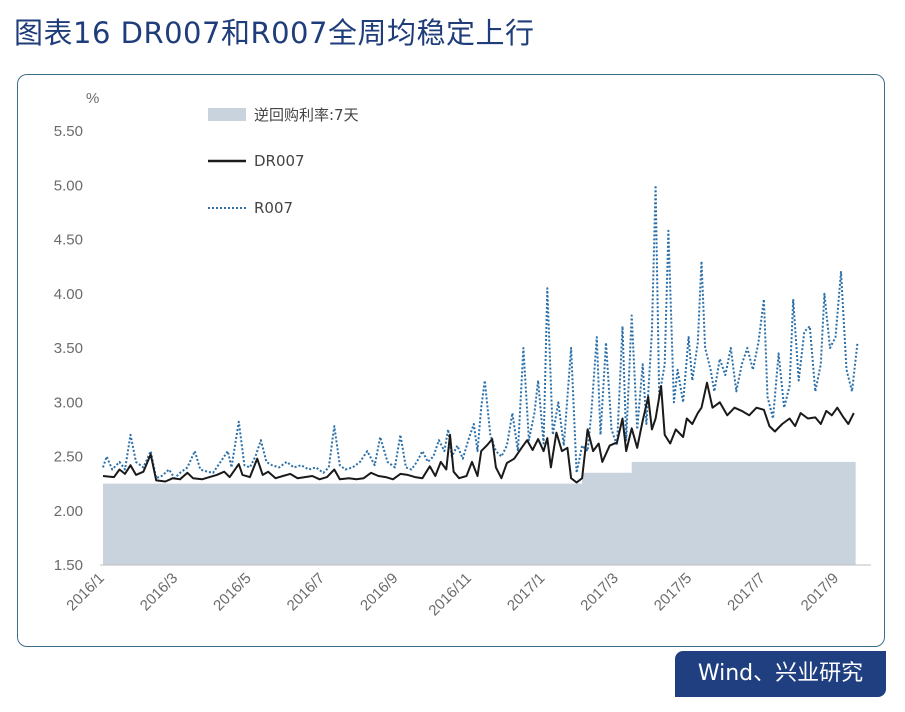 The width and height of the screenshot is (905, 712). What do you see at coordinates (68, 348) in the screenshot?
I see `y-tick-label: 3.50` at bounding box center [68, 348].